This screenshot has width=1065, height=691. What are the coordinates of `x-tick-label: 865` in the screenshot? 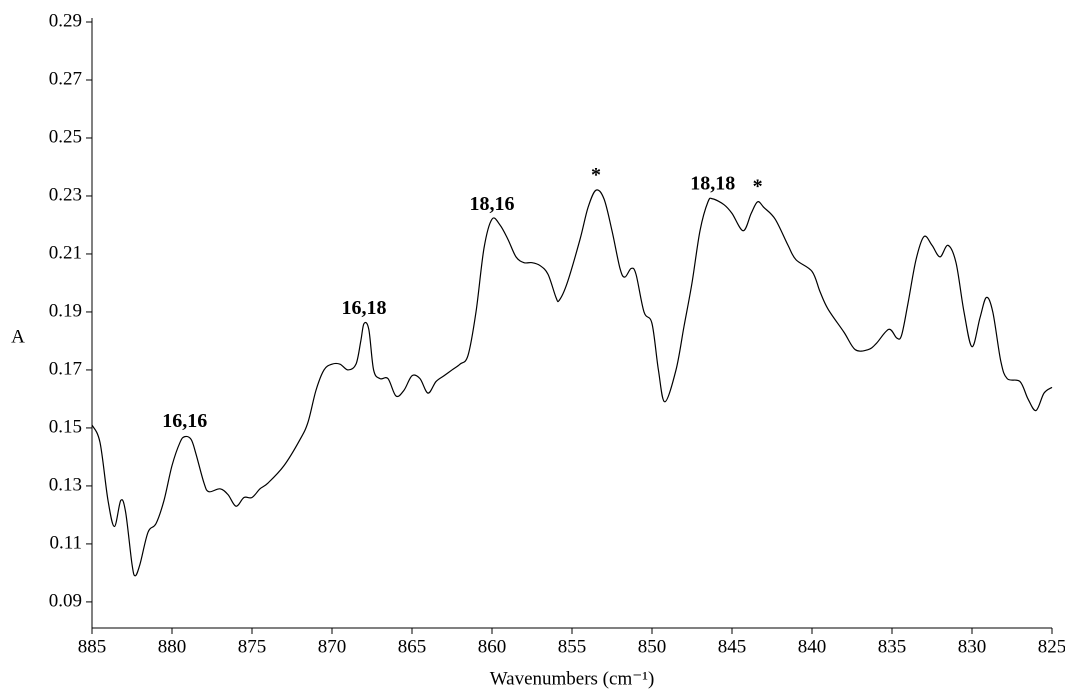 It's located at (412, 646).